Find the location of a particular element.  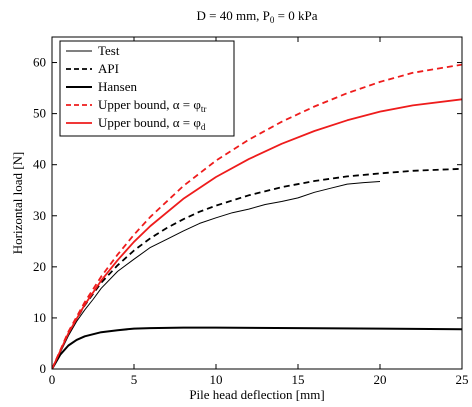

y-tick-label: 0 is located at coordinates (43, 368).